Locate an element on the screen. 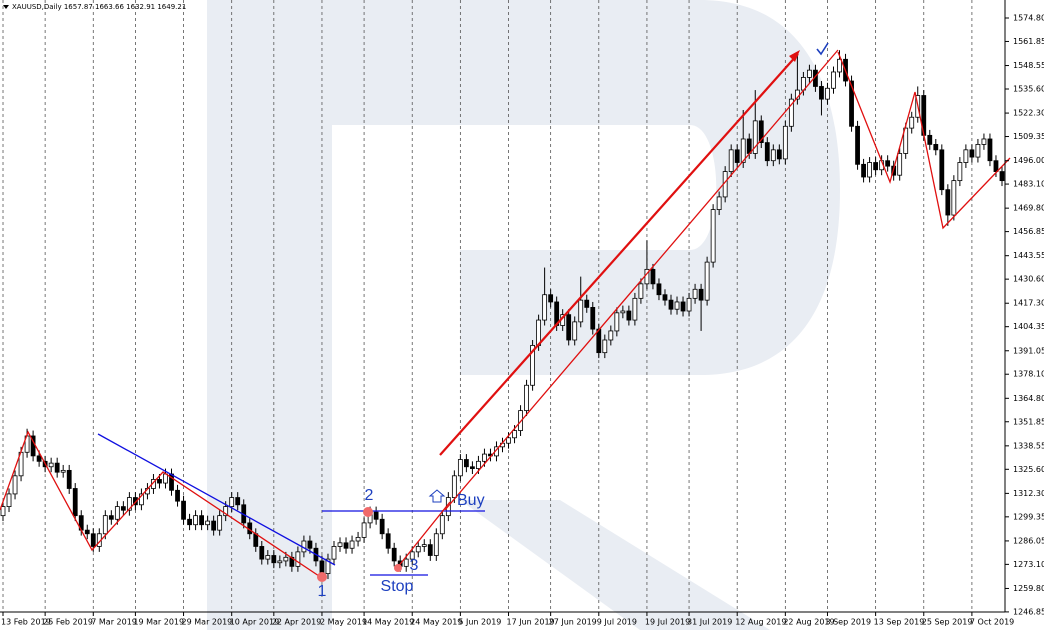 This screenshot has height=630, width=1044. y-tick-label: 1404.35 is located at coordinates (1028, 326).